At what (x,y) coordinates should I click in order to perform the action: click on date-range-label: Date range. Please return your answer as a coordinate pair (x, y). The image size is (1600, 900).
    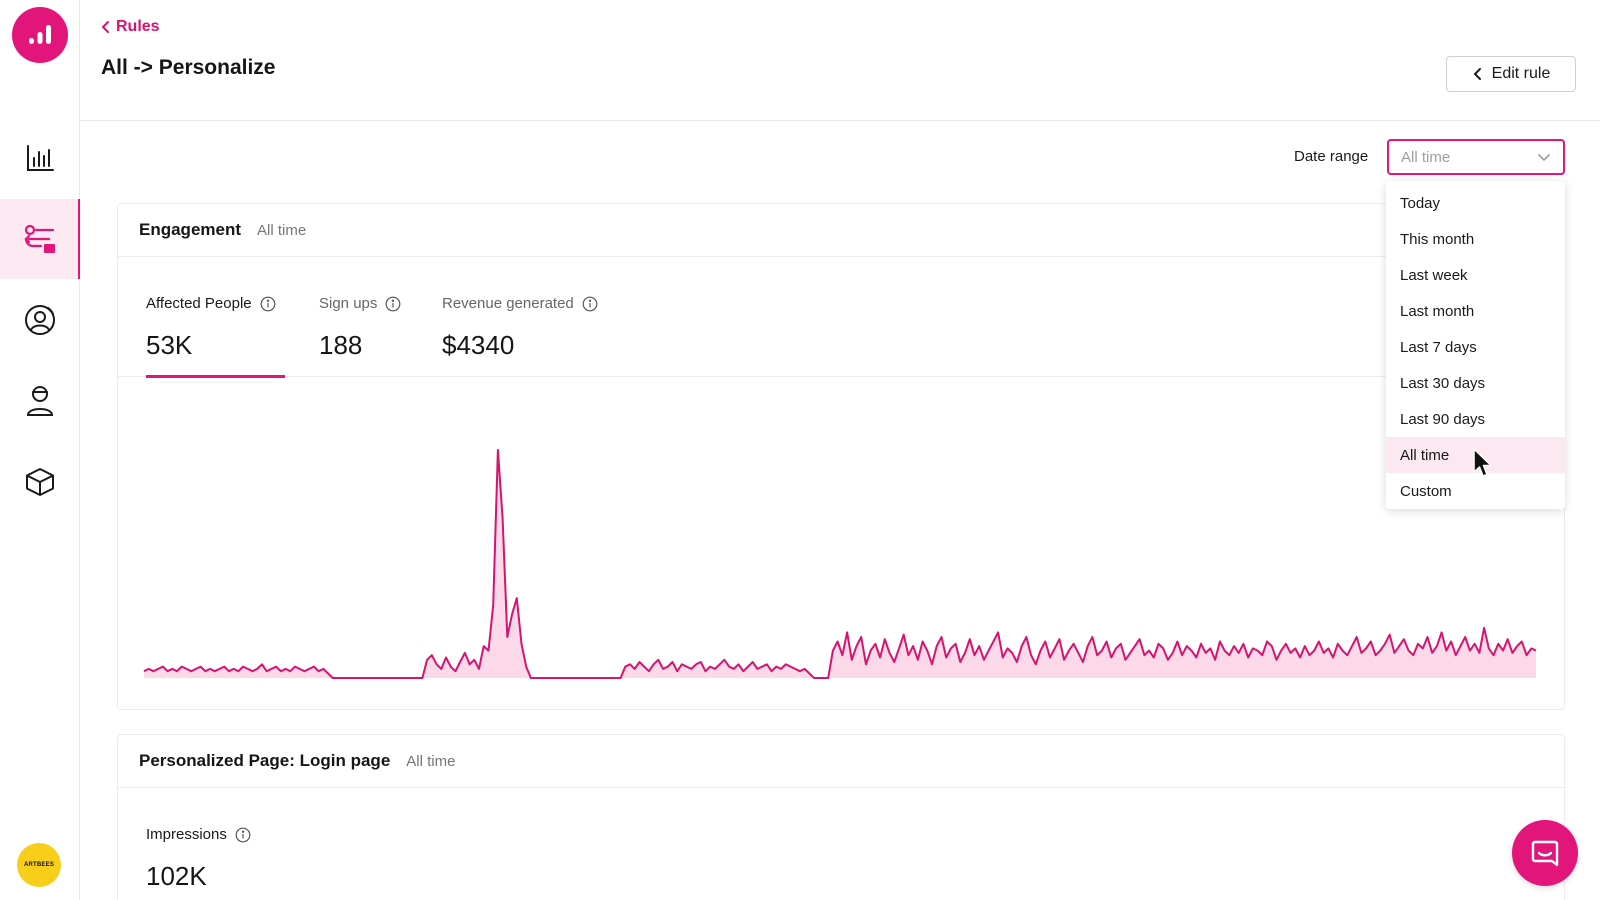
    Looking at the image, I should click on (1331, 156).